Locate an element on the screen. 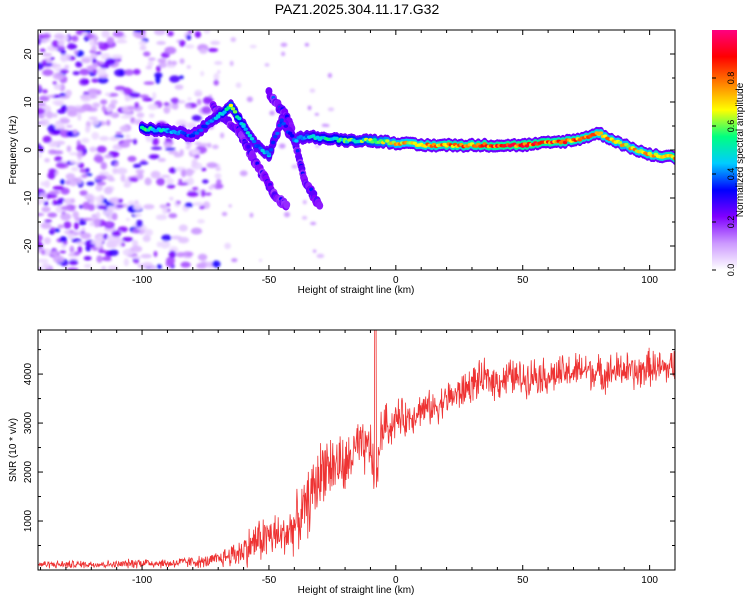 The height and width of the screenshot is (600, 750). colorbar-tick-label: 0.6 is located at coordinates (731, 126).